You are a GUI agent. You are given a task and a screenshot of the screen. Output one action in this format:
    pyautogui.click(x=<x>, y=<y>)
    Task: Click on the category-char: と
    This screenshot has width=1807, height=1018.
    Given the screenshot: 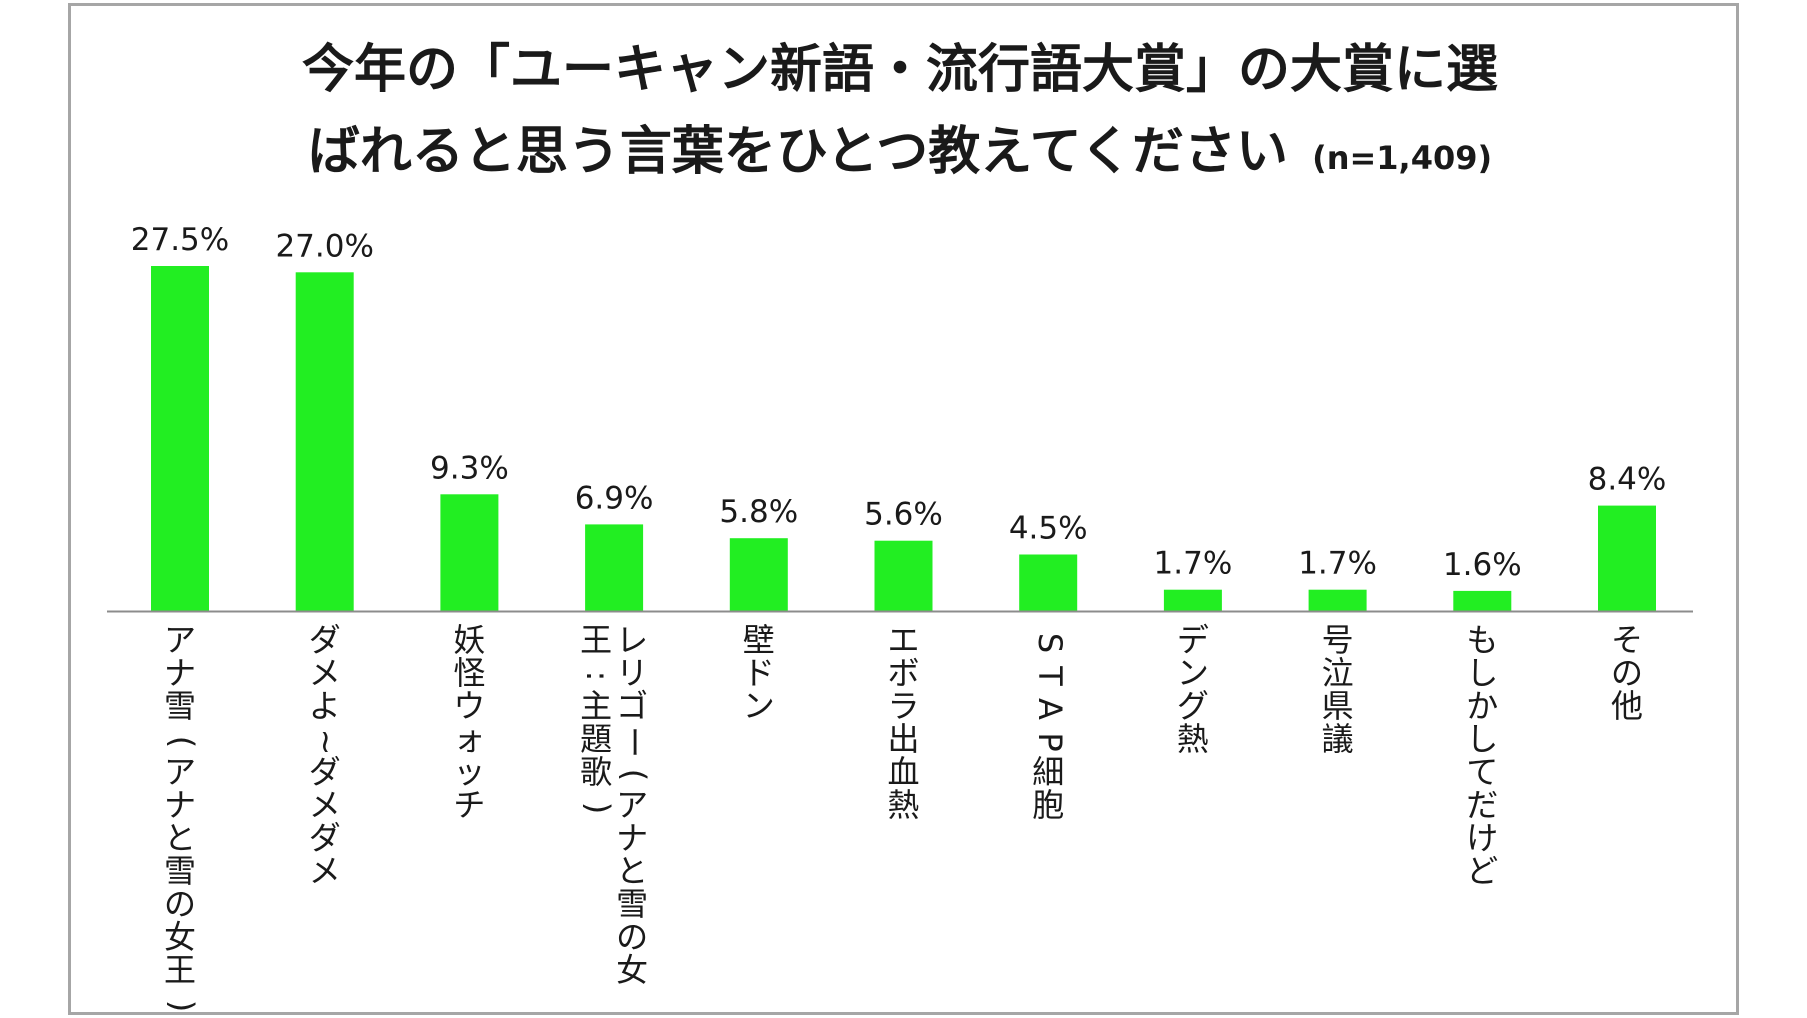 What is the action you would take?
    pyautogui.click(x=632, y=871)
    